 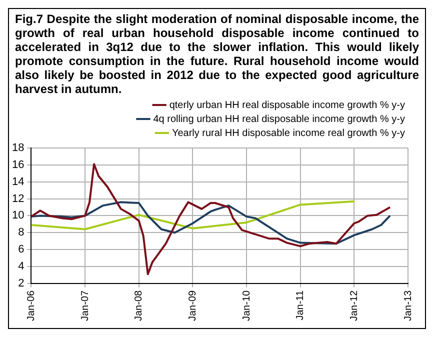 What do you see at coordinates (18, 164) in the screenshot?
I see `y-tick-label: 16` at bounding box center [18, 164].